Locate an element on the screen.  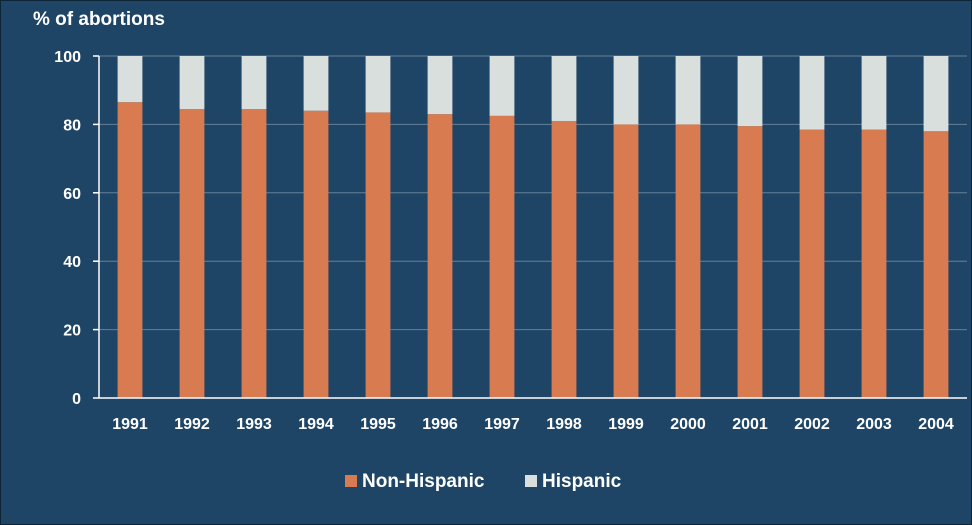
y-tick-label: 40 is located at coordinates (72, 262).